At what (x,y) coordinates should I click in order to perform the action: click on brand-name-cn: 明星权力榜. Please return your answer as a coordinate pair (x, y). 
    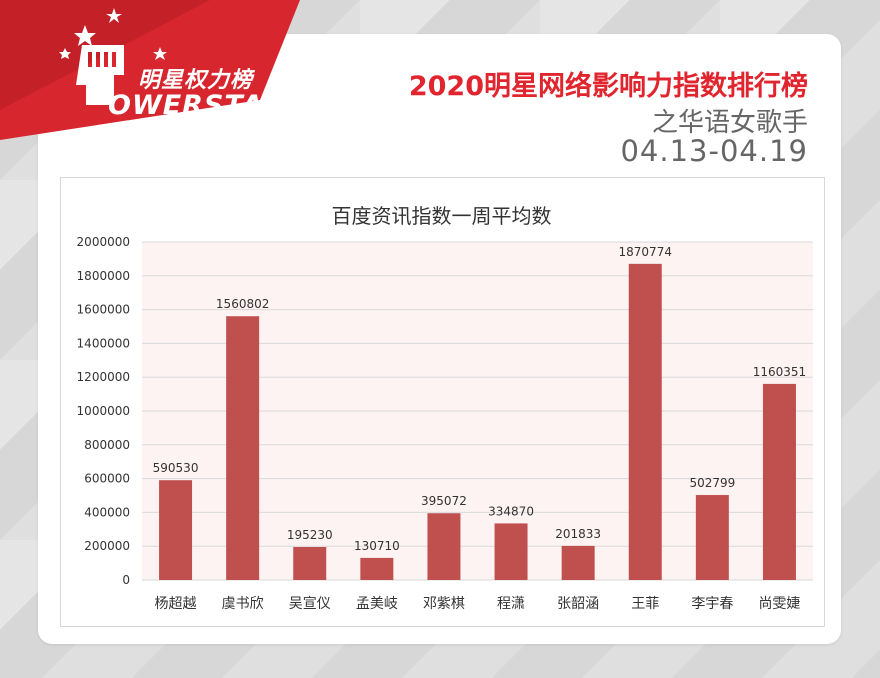
    Looking at the image, I should click on (196, 80).